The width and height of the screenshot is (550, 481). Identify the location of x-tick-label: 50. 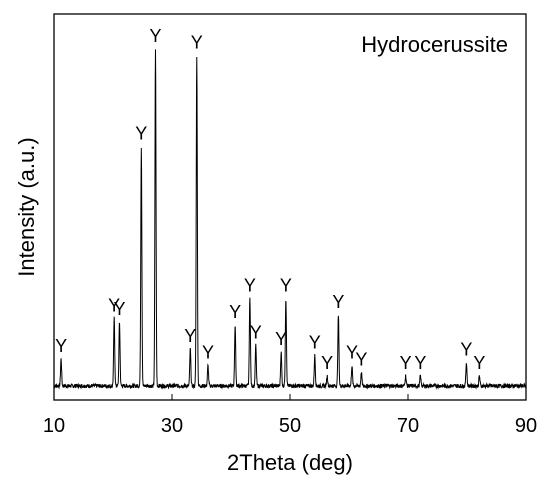
(290, 426).